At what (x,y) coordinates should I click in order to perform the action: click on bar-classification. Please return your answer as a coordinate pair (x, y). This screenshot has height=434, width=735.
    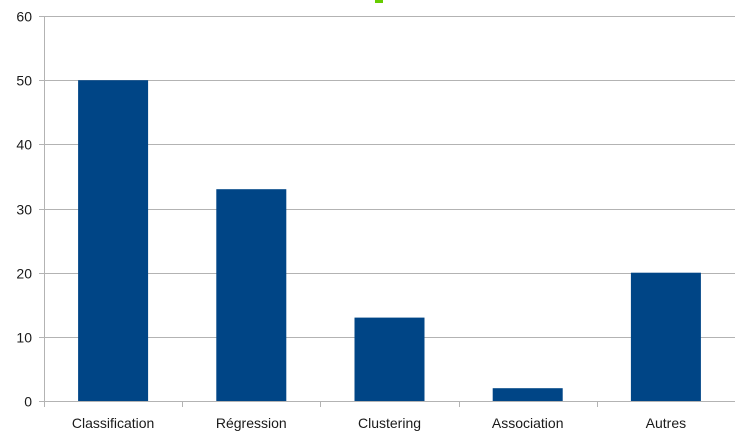
    Looking at the image, I should click on (113, 240).